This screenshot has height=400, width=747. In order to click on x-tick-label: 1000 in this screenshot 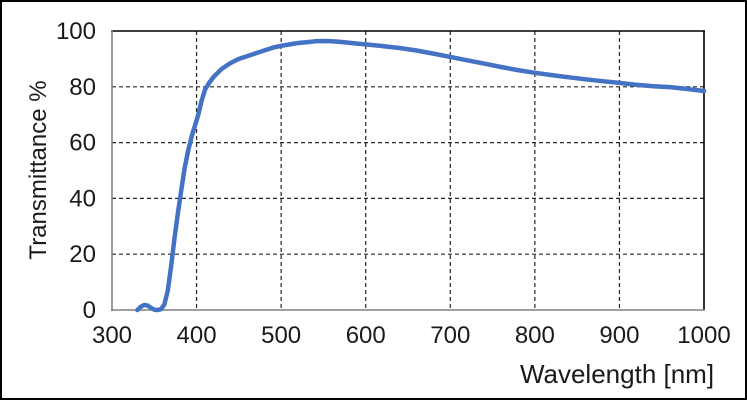, I will do `click(703, 335)`.